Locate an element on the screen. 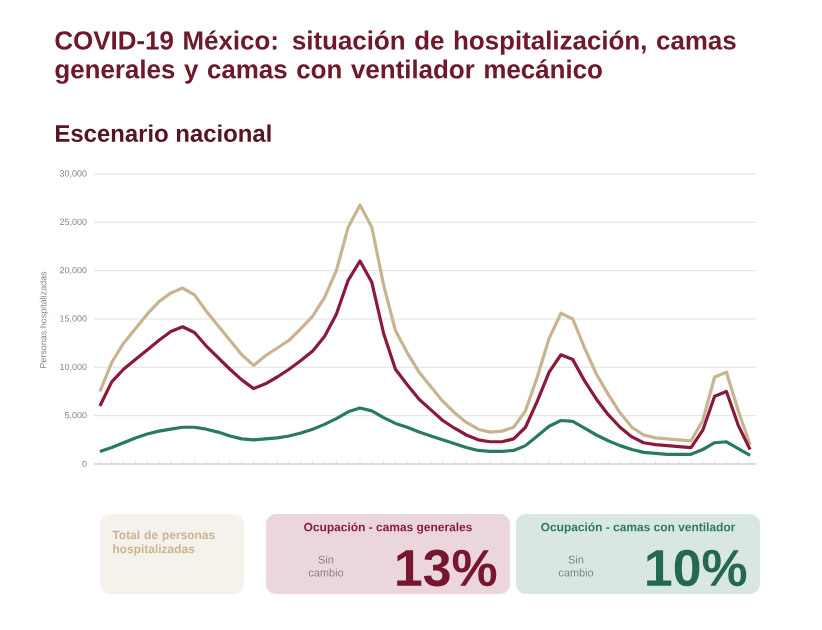  chart-subtitle: Escenario nacional is located at coordinates (163, 133).